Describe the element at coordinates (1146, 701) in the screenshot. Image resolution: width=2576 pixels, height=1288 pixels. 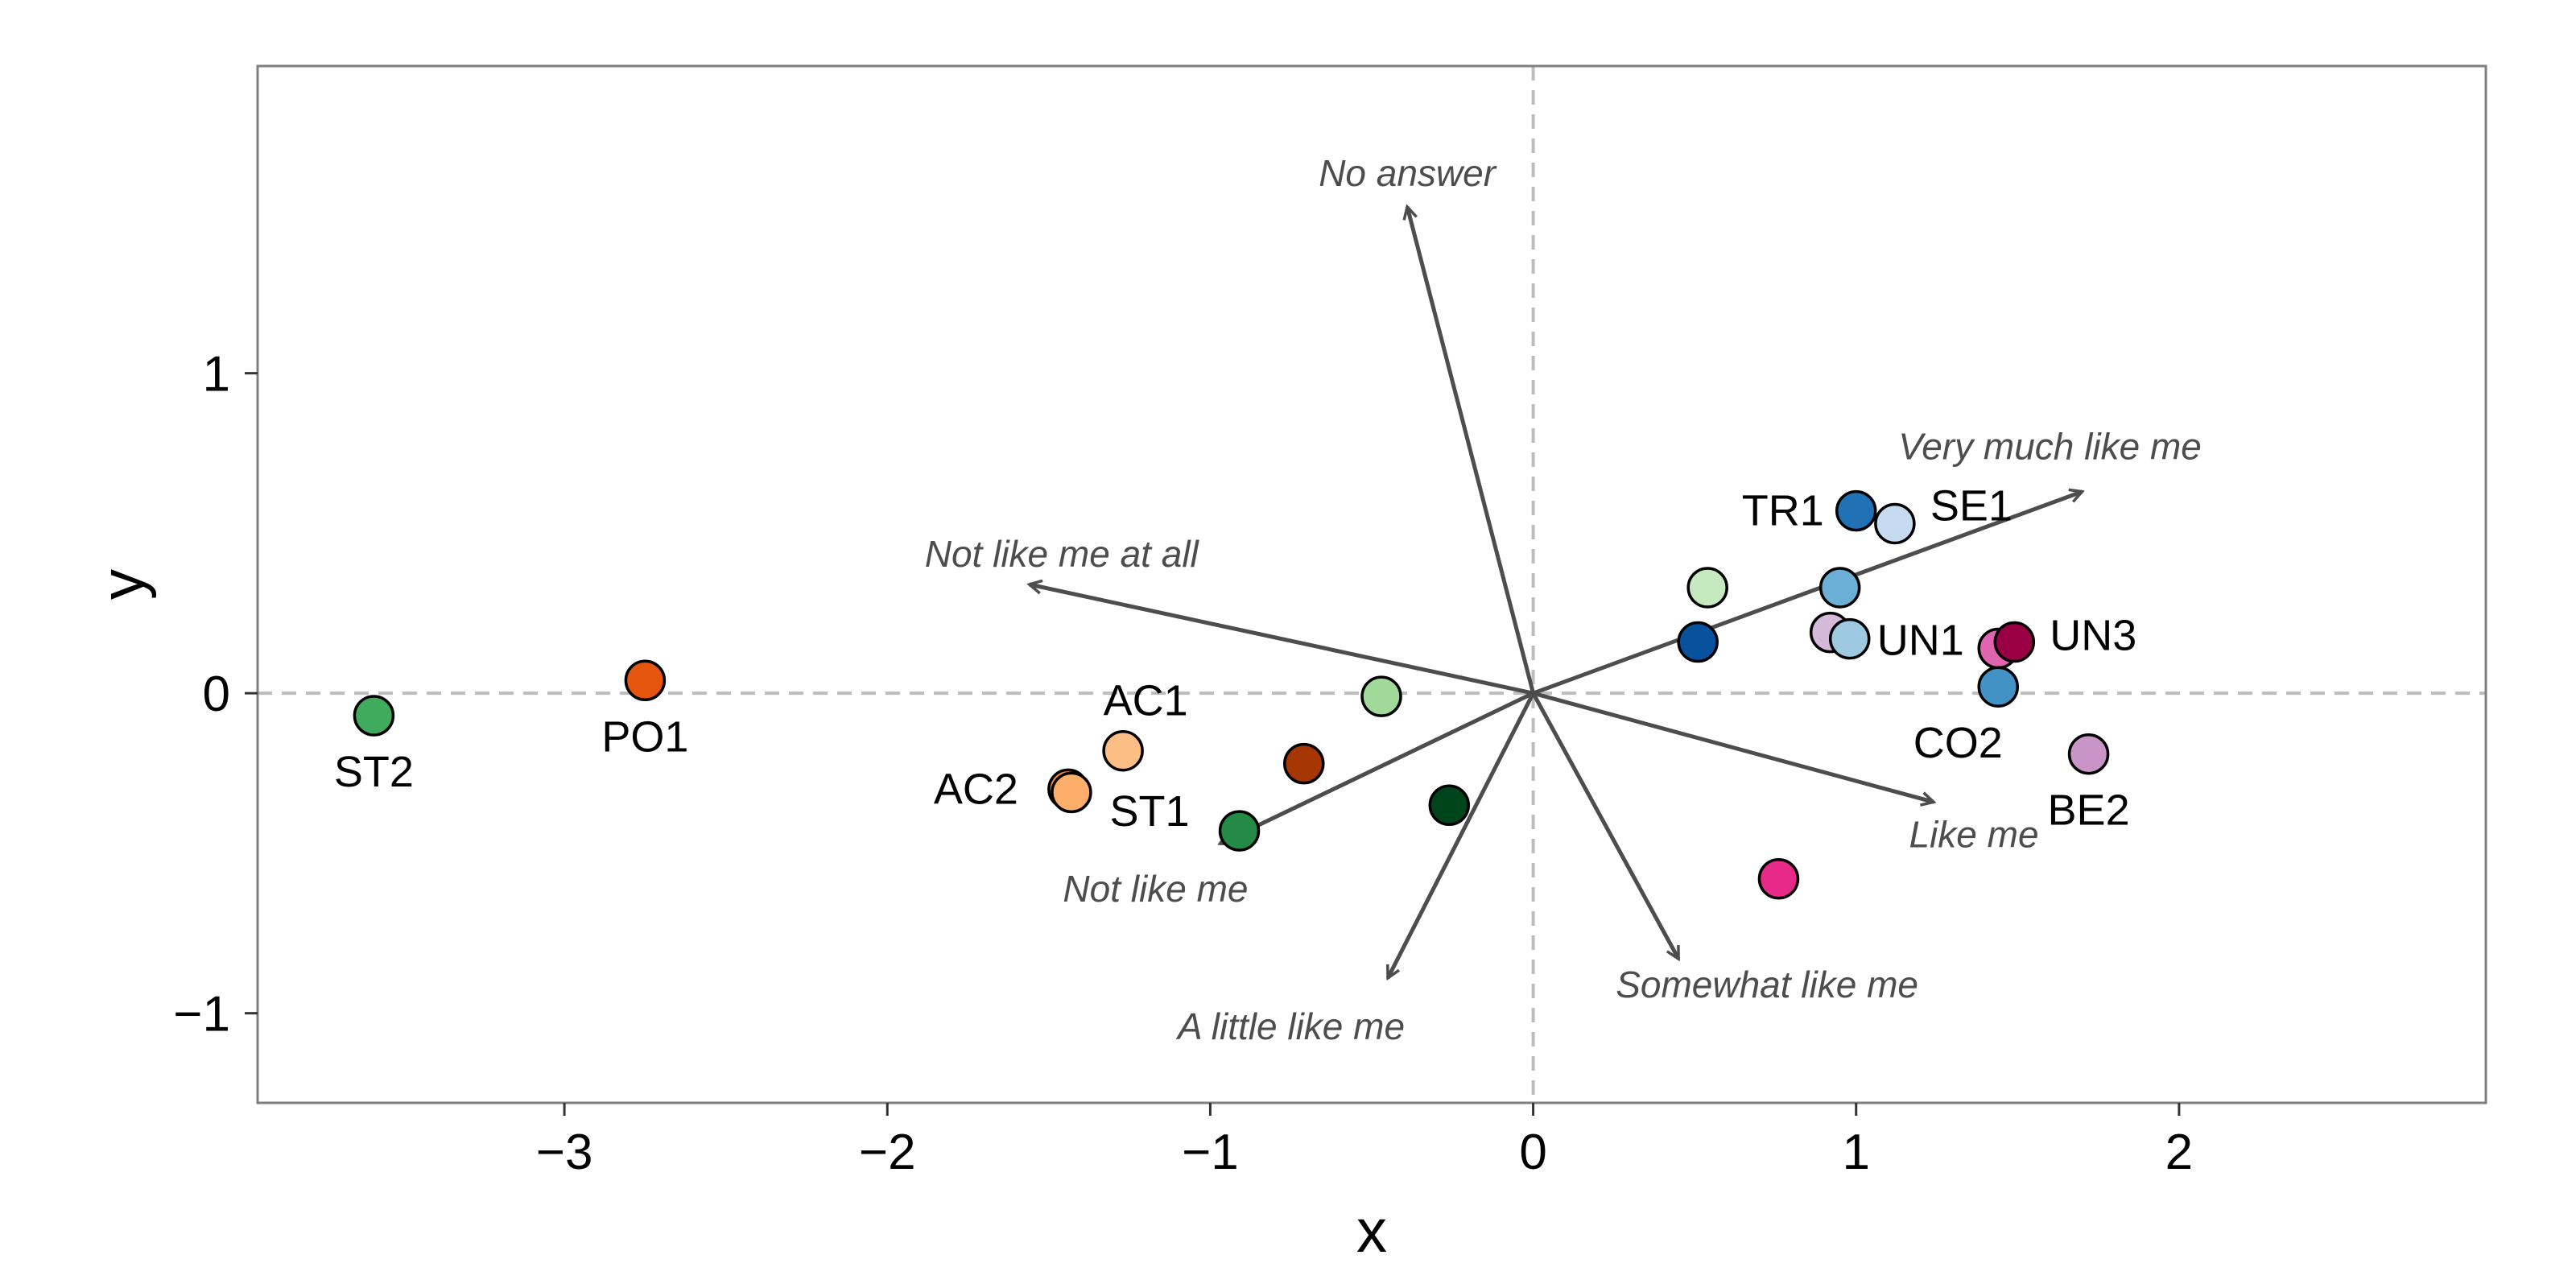
I see `point-label: AC1` at that location.